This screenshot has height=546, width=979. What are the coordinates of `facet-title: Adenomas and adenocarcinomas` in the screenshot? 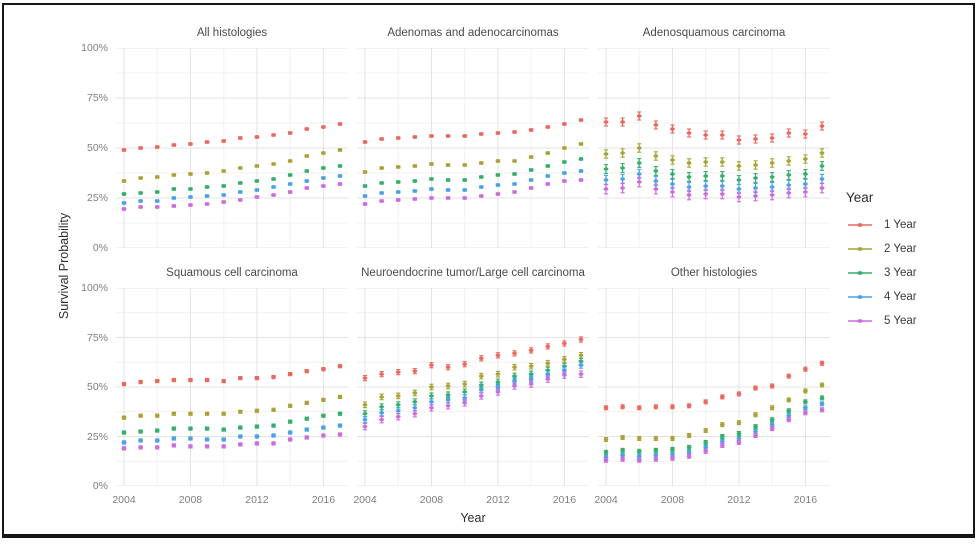 It's located at (473, 33).